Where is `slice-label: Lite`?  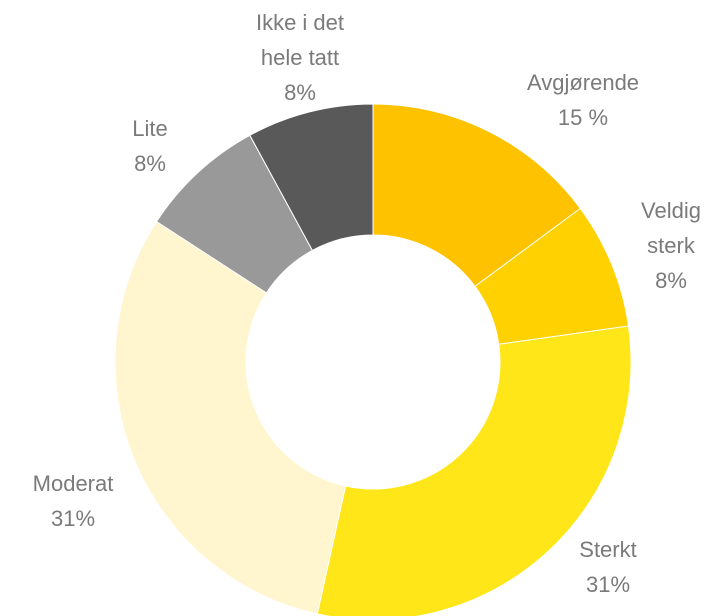
slice-label: Lite is located at coordinates (149, 128).